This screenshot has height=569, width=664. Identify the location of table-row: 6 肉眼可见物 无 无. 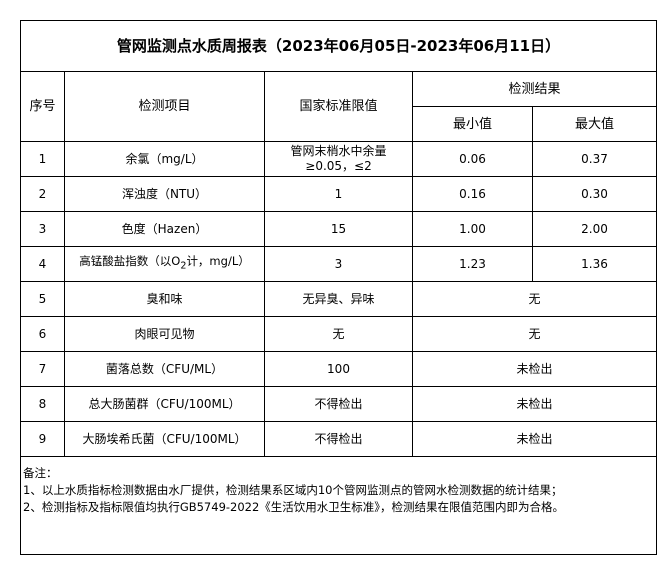
(339, 334).